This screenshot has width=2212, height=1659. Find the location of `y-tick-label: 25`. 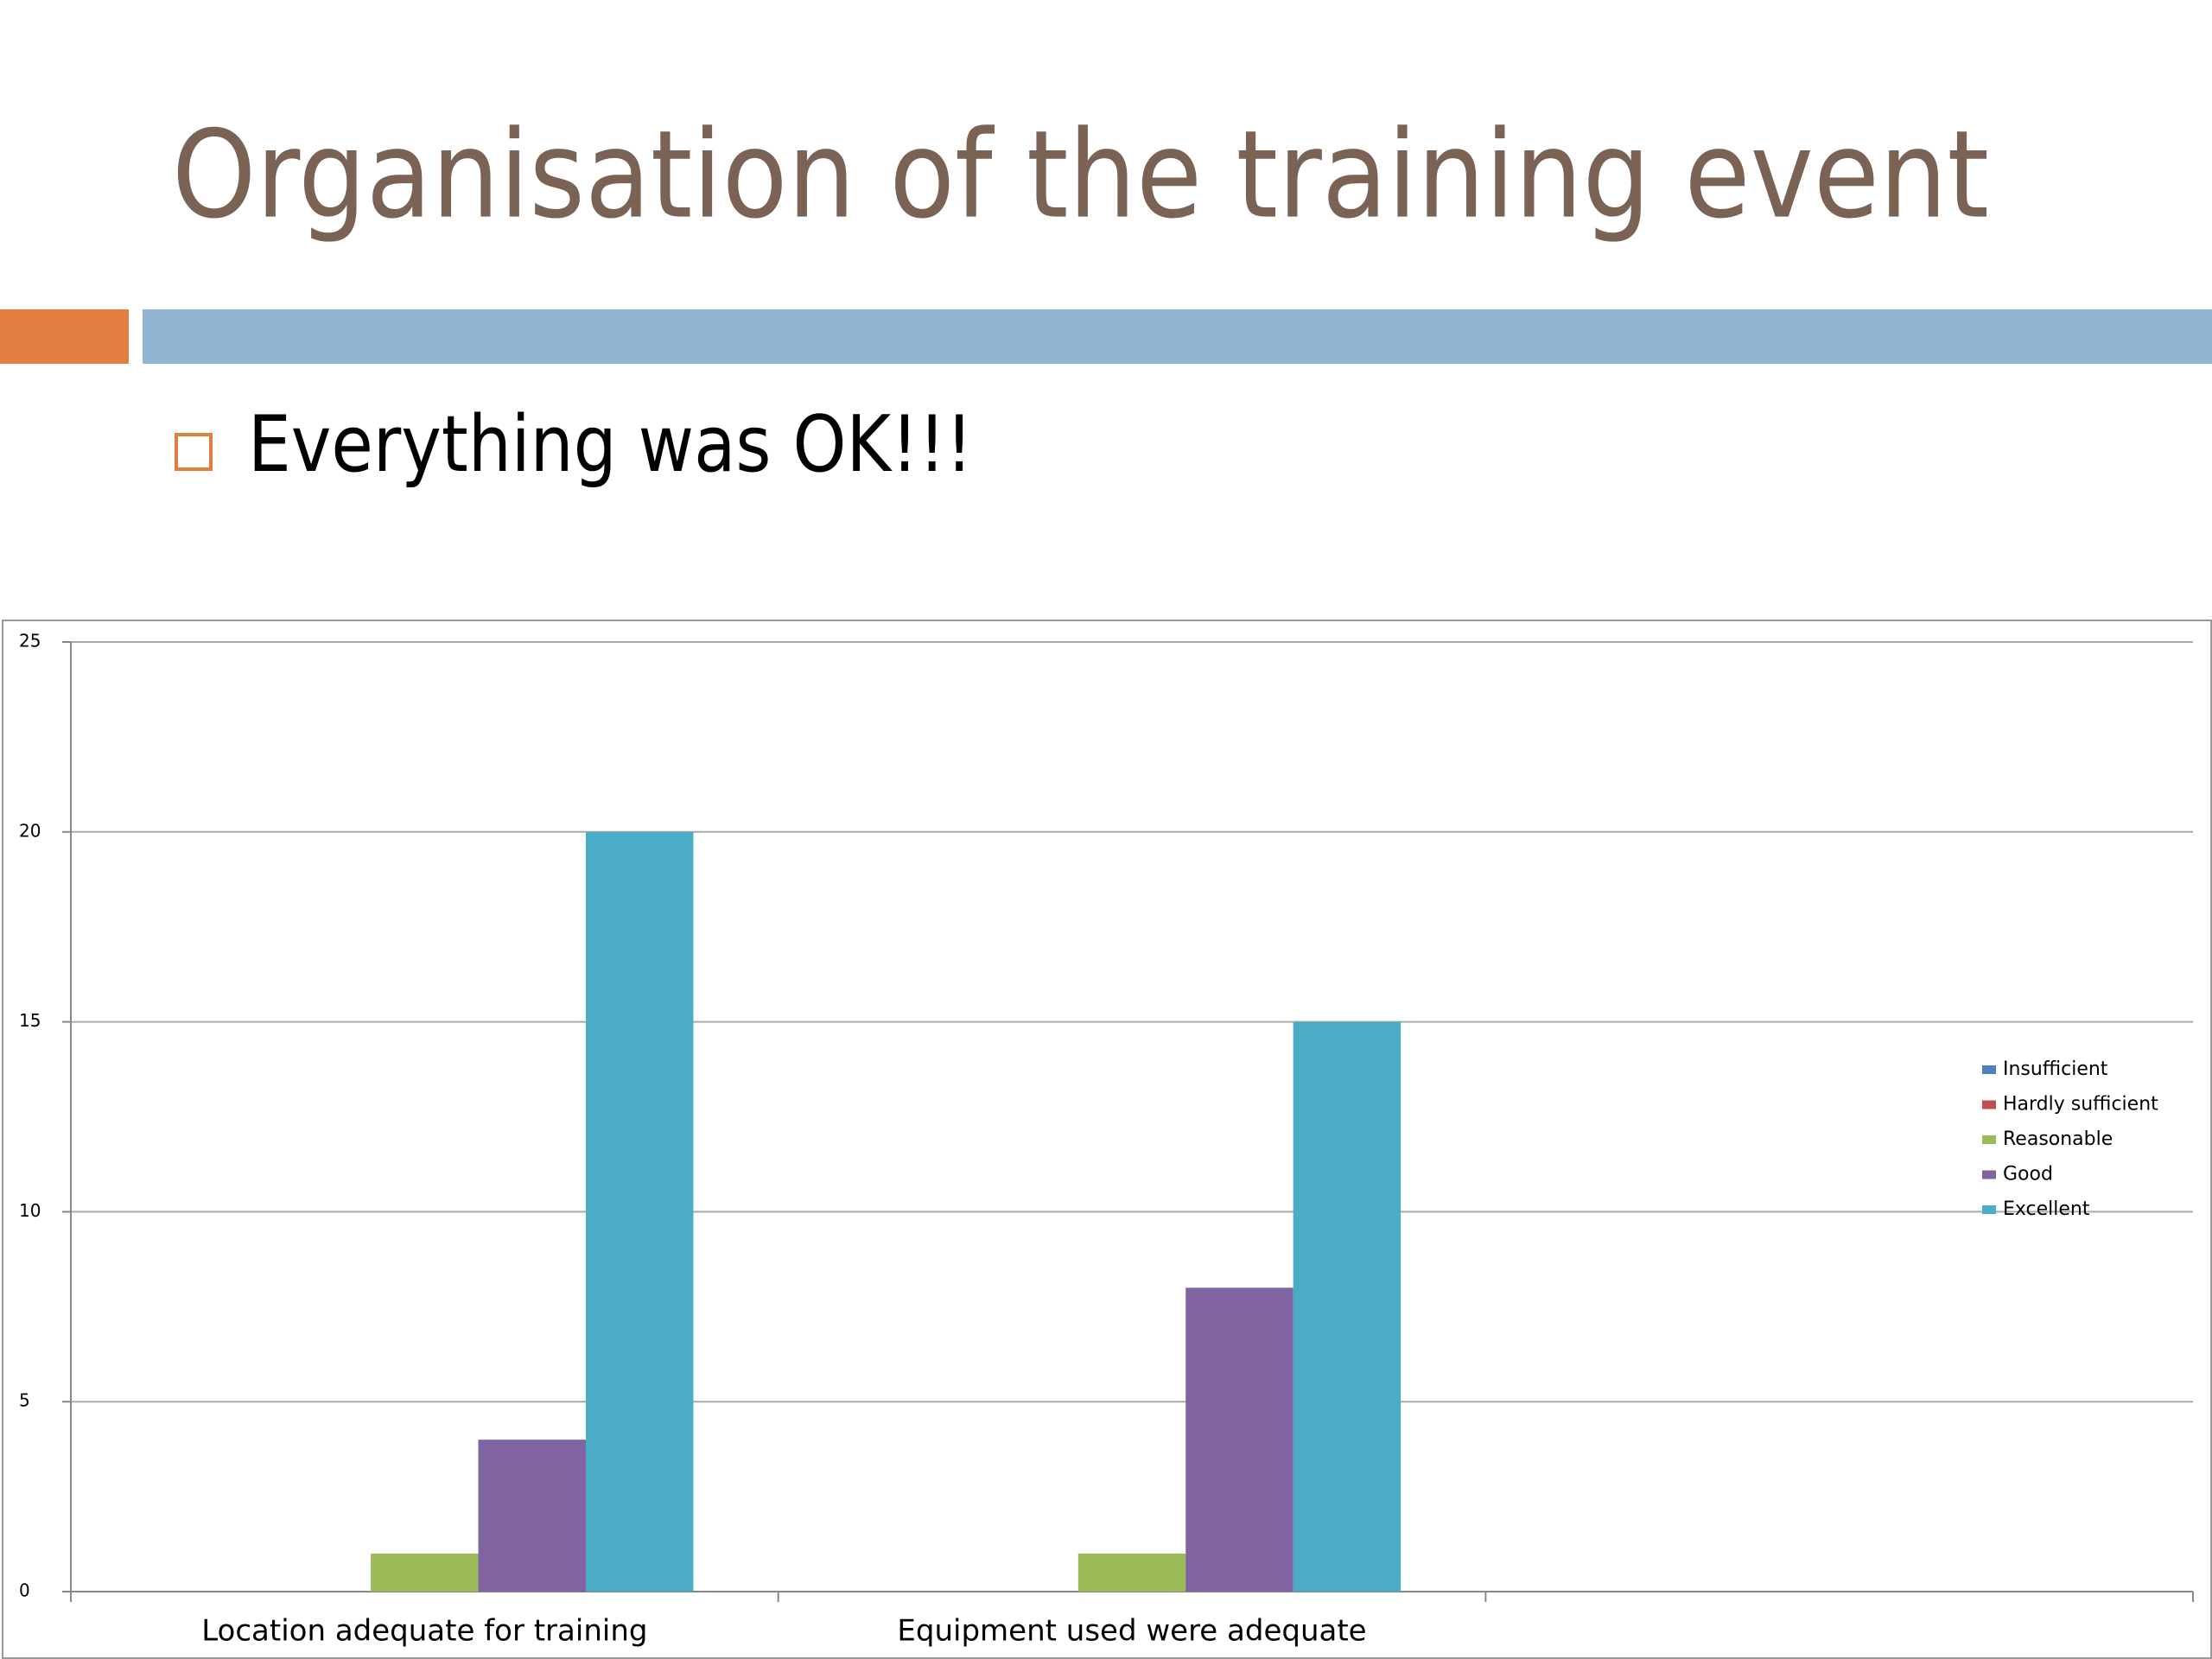

y-tick-label: 25 is located at coordinates (30, 641).